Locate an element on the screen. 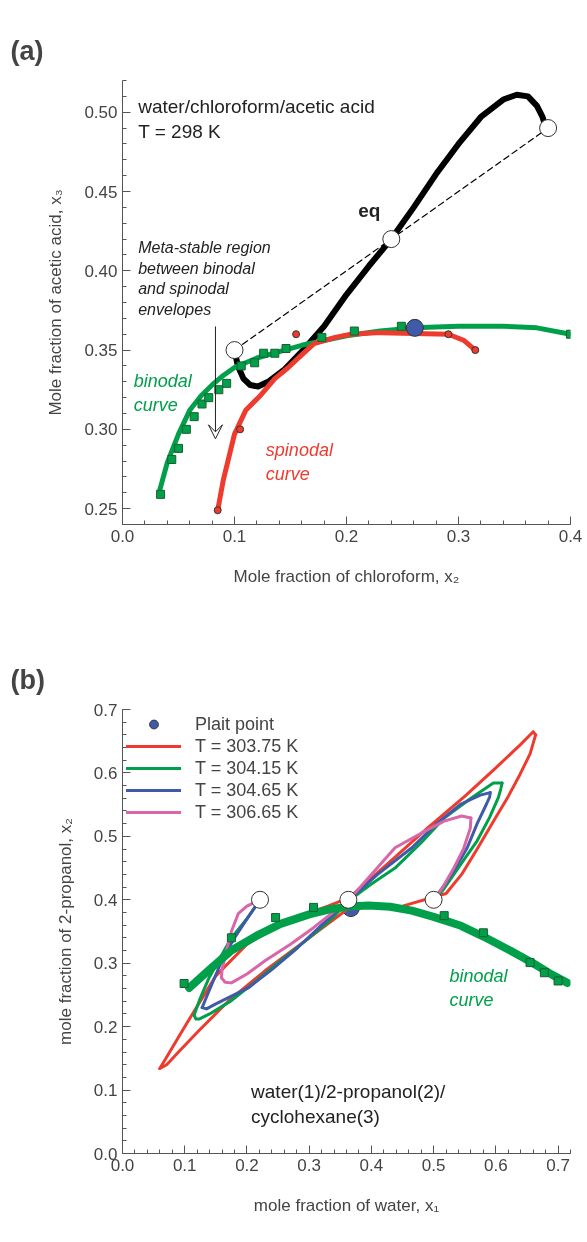 The image size is (587, 1242). annotation: Meta-stable region between binodal and spinodal envelopes is located at coordinates (204, 278).